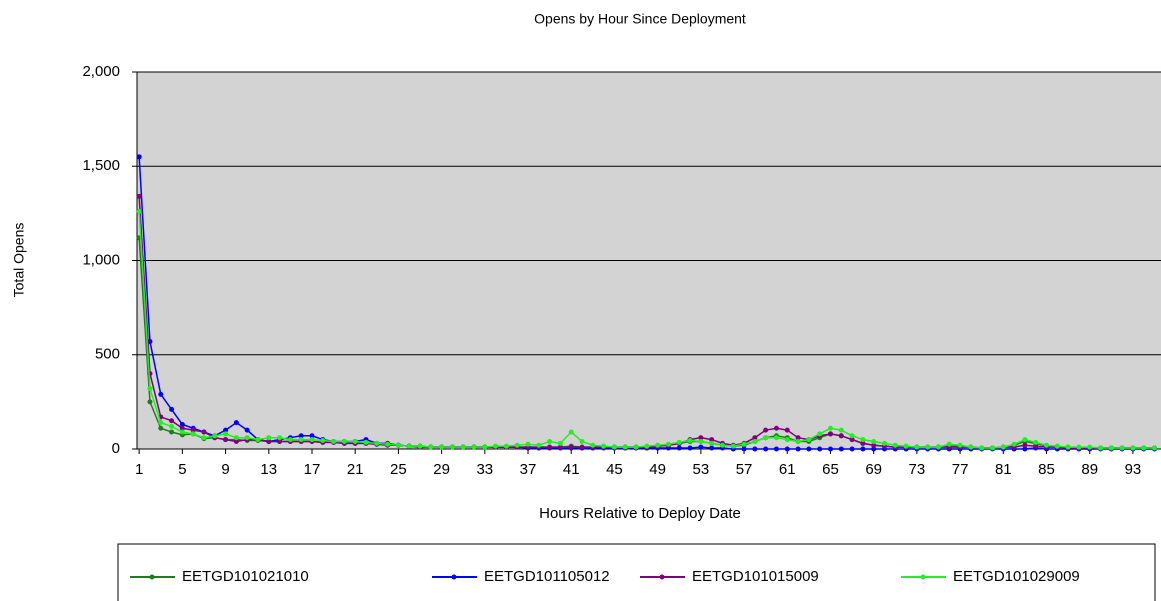 The height and width of the screenshot is (601, 1161). I want to click on x-tick-label: 21, so click(355, 469).